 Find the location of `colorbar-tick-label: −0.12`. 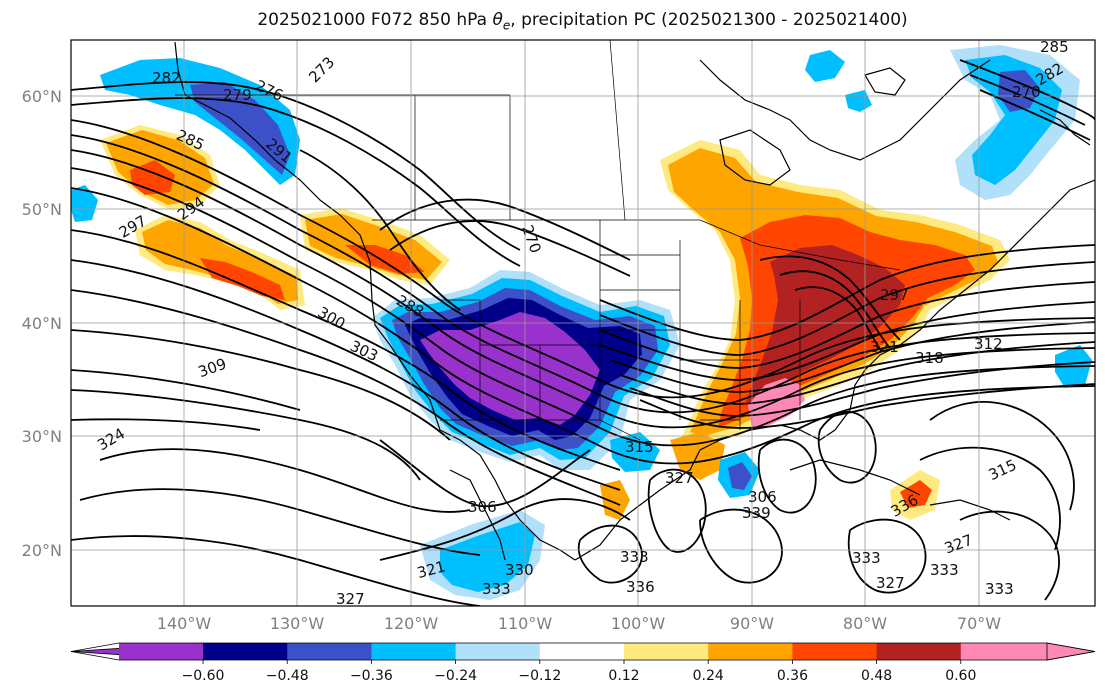

colorbar-tick-label: −0.12 is located at coordinates (539, 676).